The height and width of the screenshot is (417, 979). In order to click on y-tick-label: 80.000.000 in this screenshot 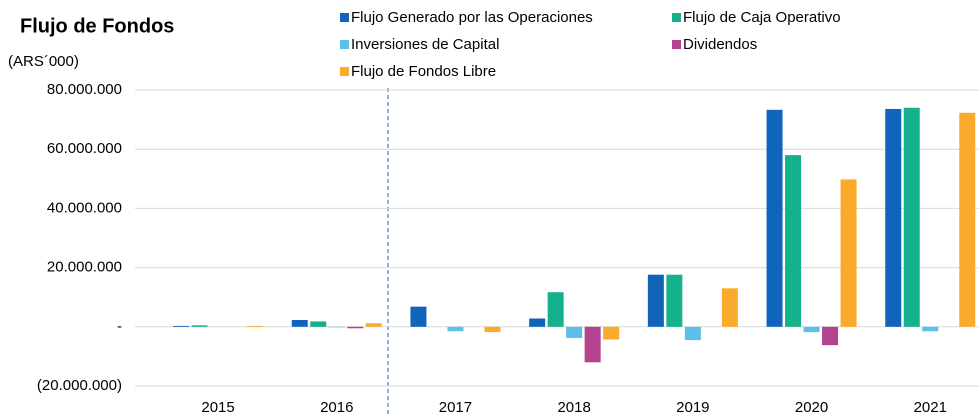, I will do `click(84, 89)`.